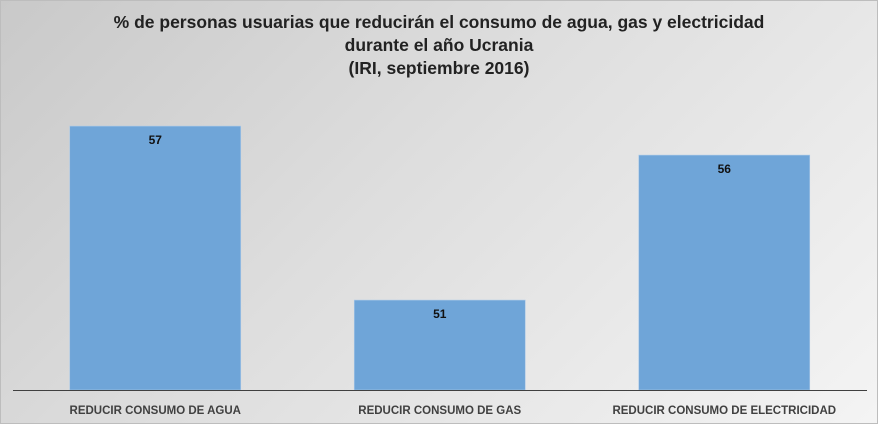 This screenshot has height=424, width=878. I want to click on data-label-1: 57, so click(156, 140).